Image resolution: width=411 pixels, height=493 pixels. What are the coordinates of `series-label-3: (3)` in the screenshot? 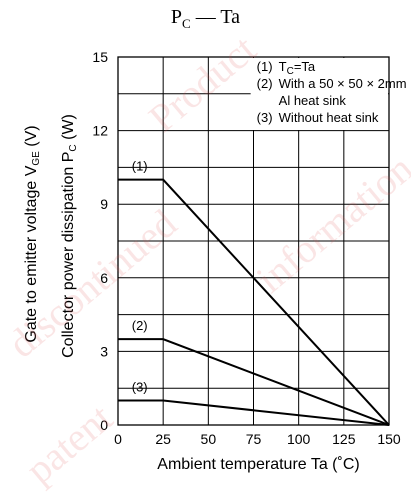 It's located at (140, 386).